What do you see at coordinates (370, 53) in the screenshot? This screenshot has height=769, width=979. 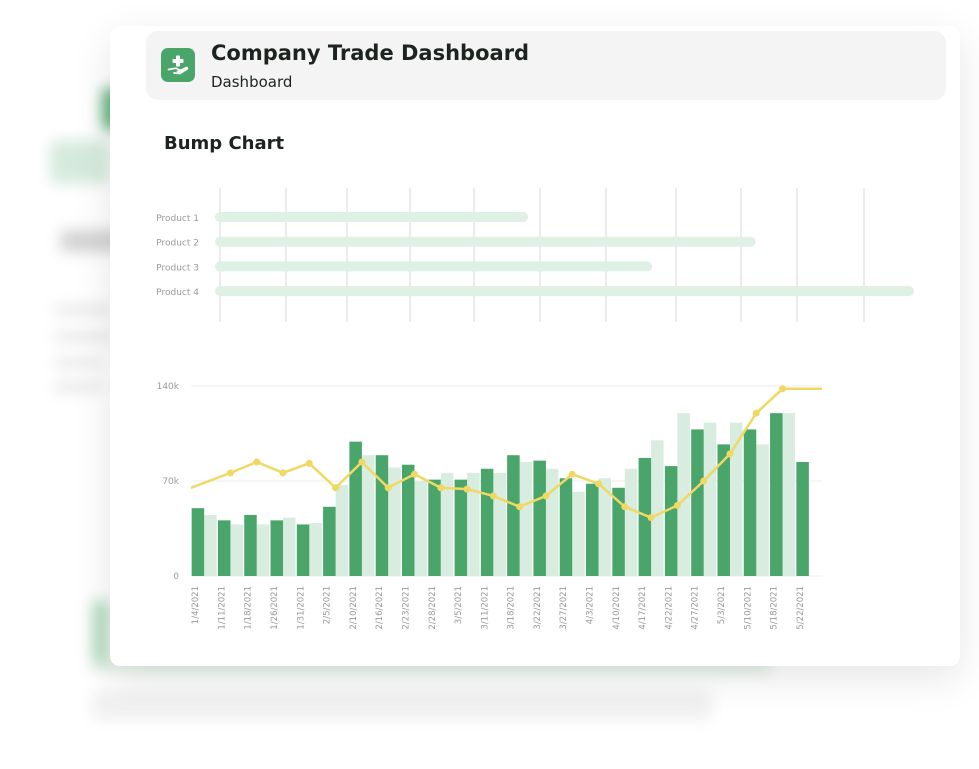 I see `app-title: Company Trade Dashboard` at bounding box center [370, 53].